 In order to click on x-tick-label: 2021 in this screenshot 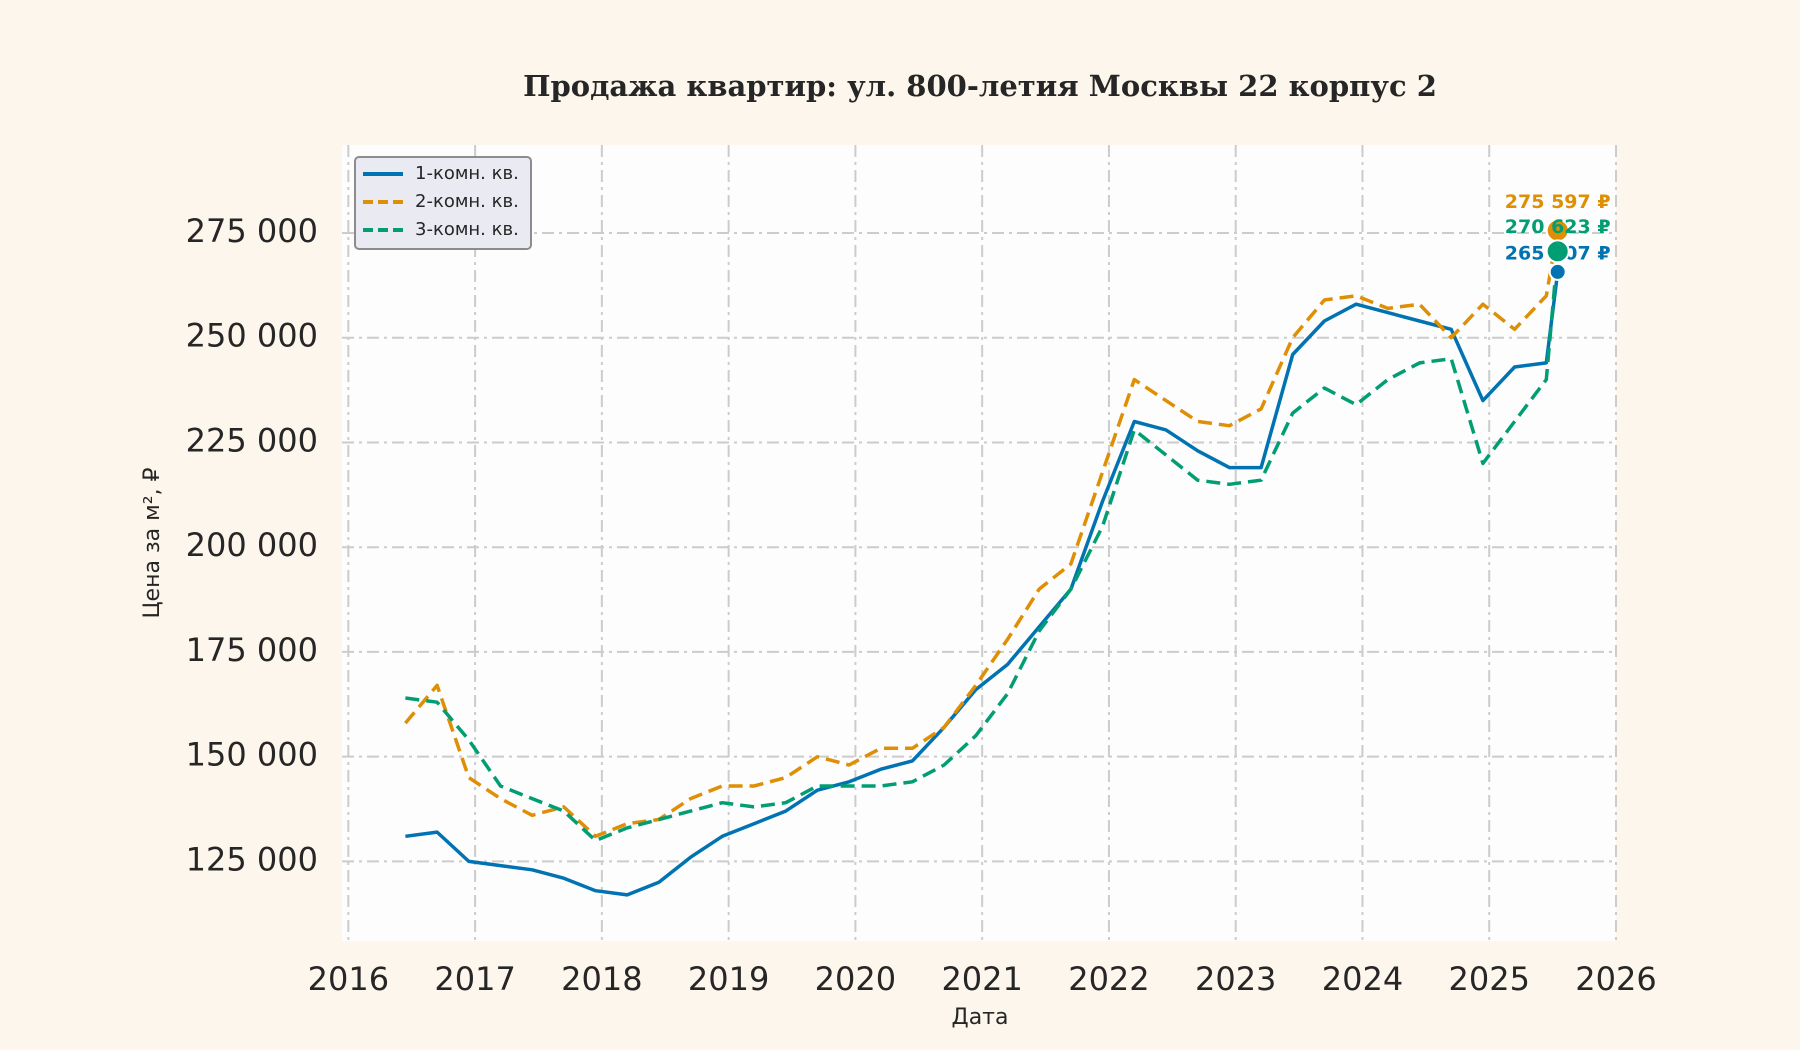, I will do `click(981, 979)`.